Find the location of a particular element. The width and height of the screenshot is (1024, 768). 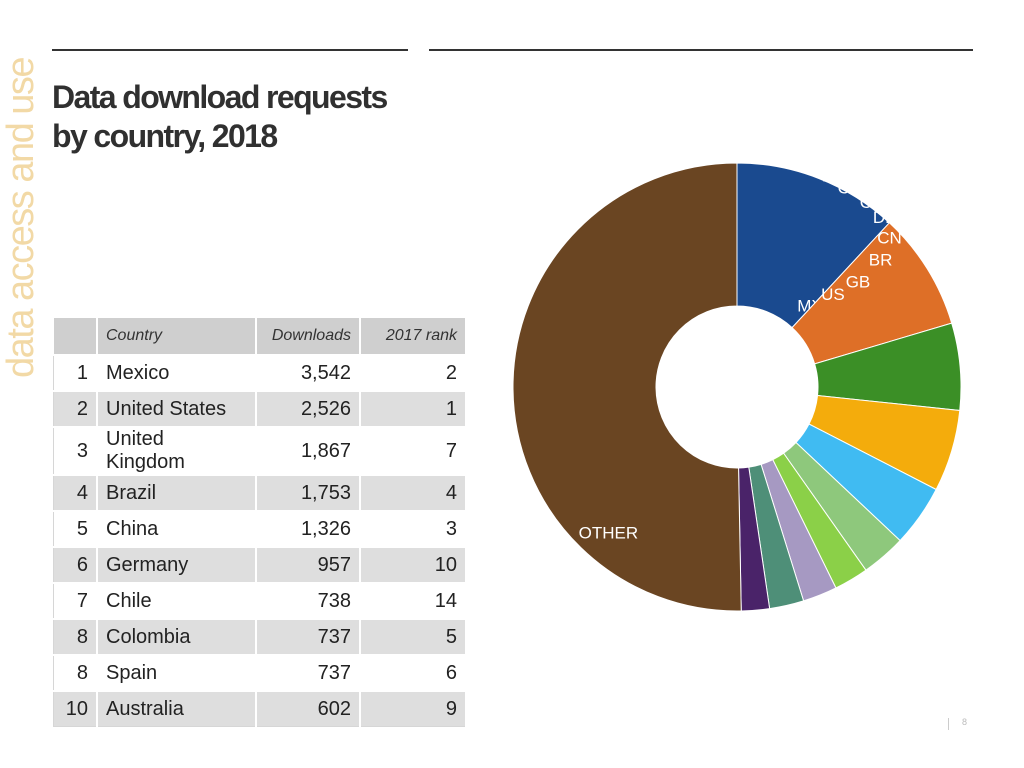

side-title-text: data access and use is located at coordinates (20, 218).